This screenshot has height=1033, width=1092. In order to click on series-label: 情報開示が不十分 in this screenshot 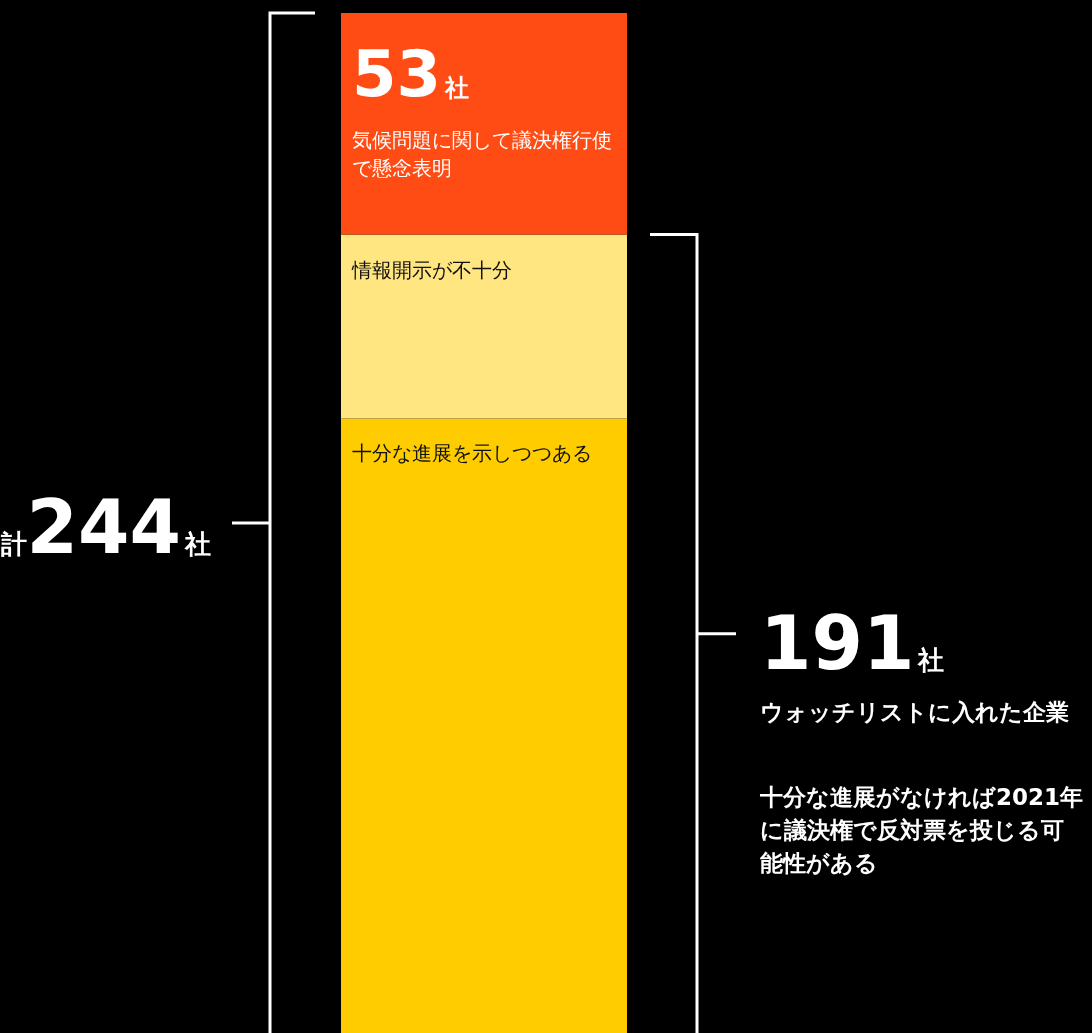, I will do `click(431, 269)`.